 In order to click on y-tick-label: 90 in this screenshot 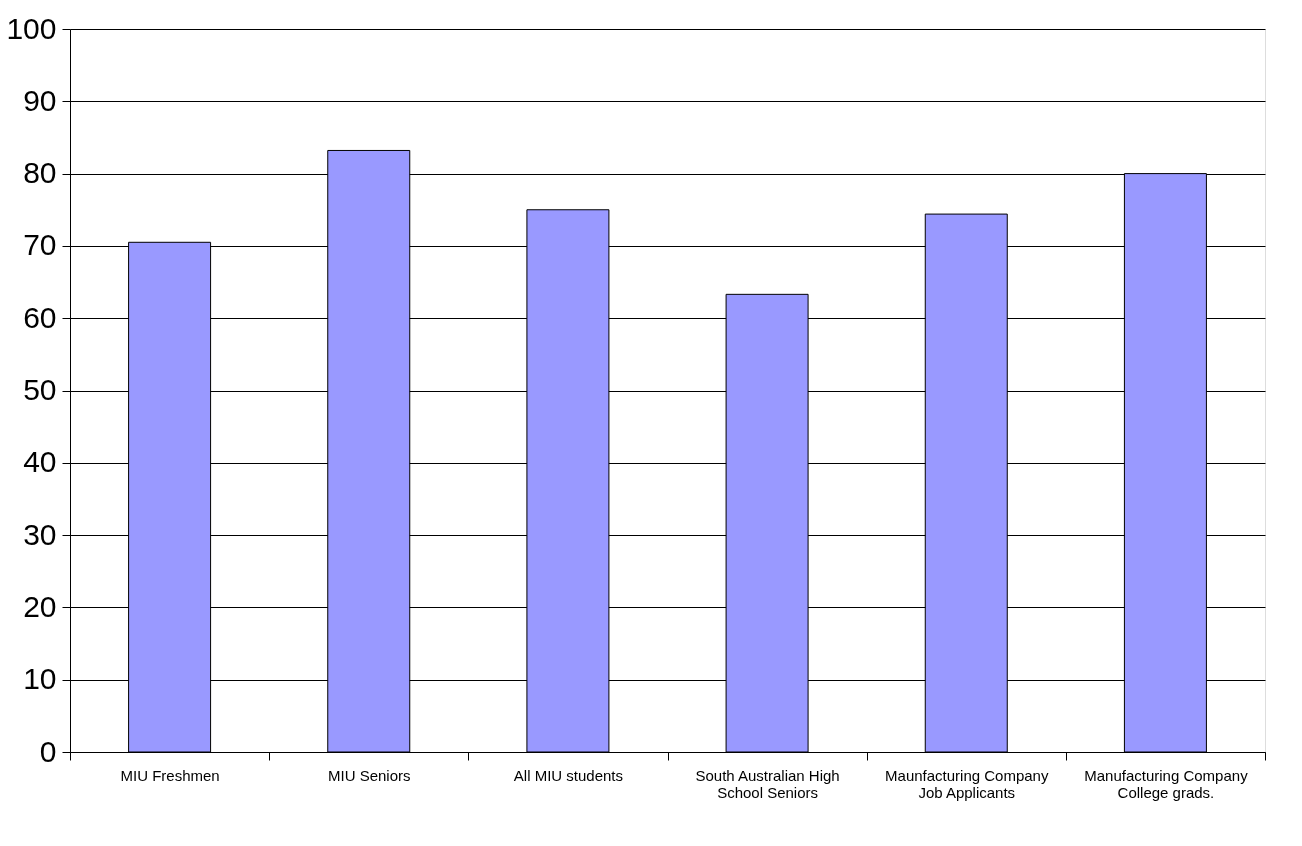, I will do `click(40, 100)`.